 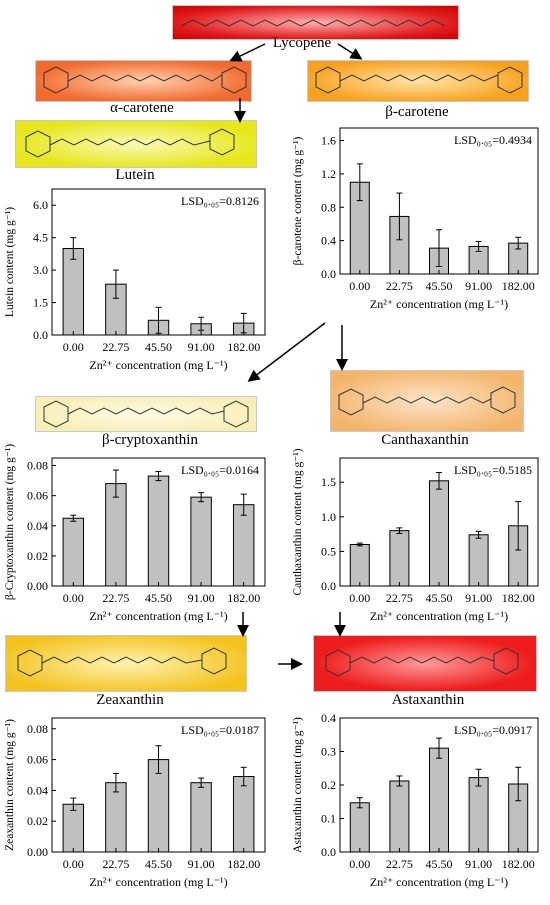 I want to click on y-tick-label: 0.1, so click(x=328, y=819).